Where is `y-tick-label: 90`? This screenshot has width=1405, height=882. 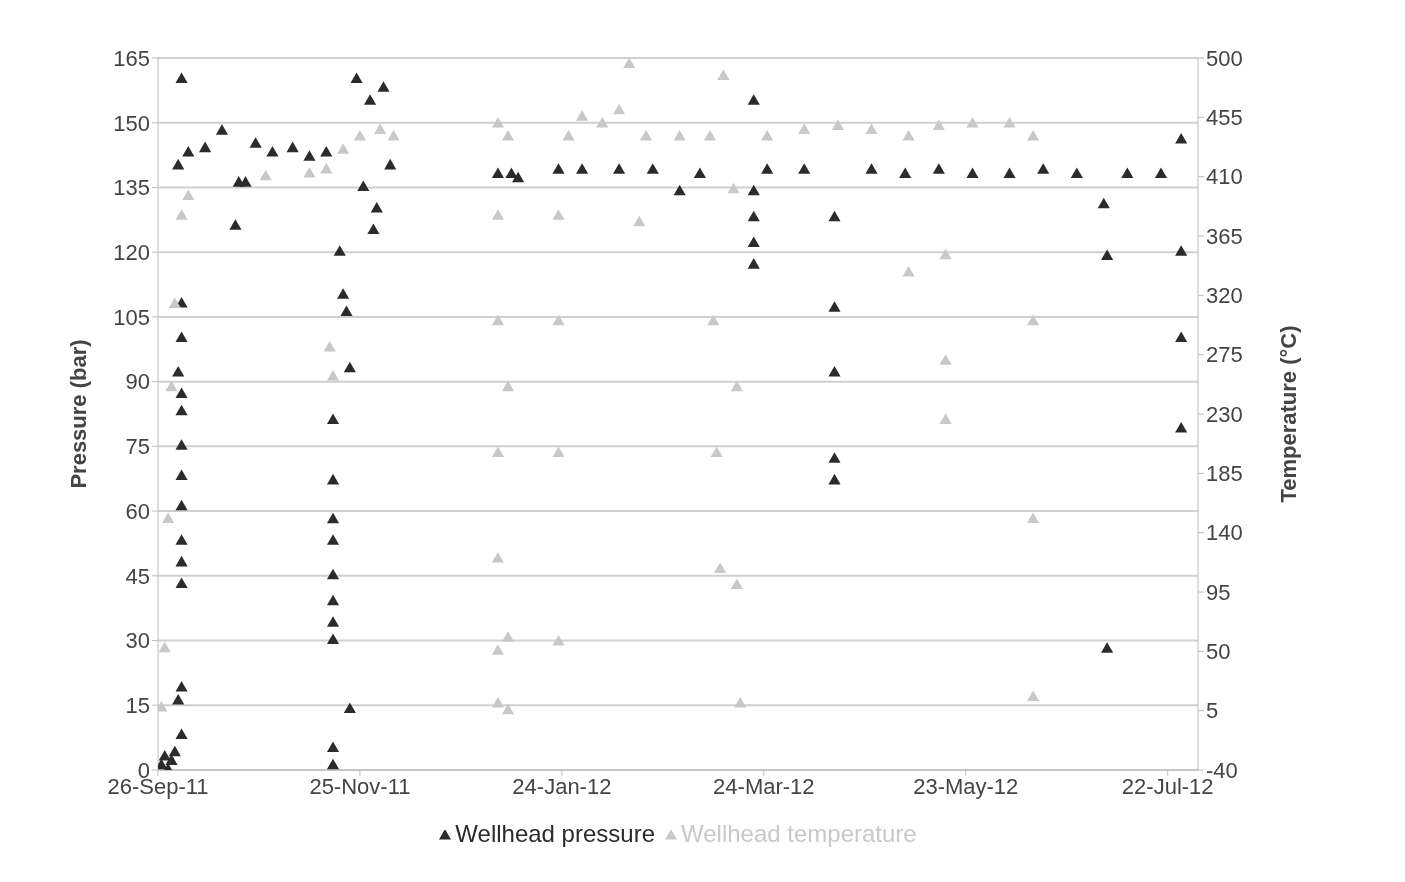
y-tick-label: 90 is located at coordinates (137, 382).